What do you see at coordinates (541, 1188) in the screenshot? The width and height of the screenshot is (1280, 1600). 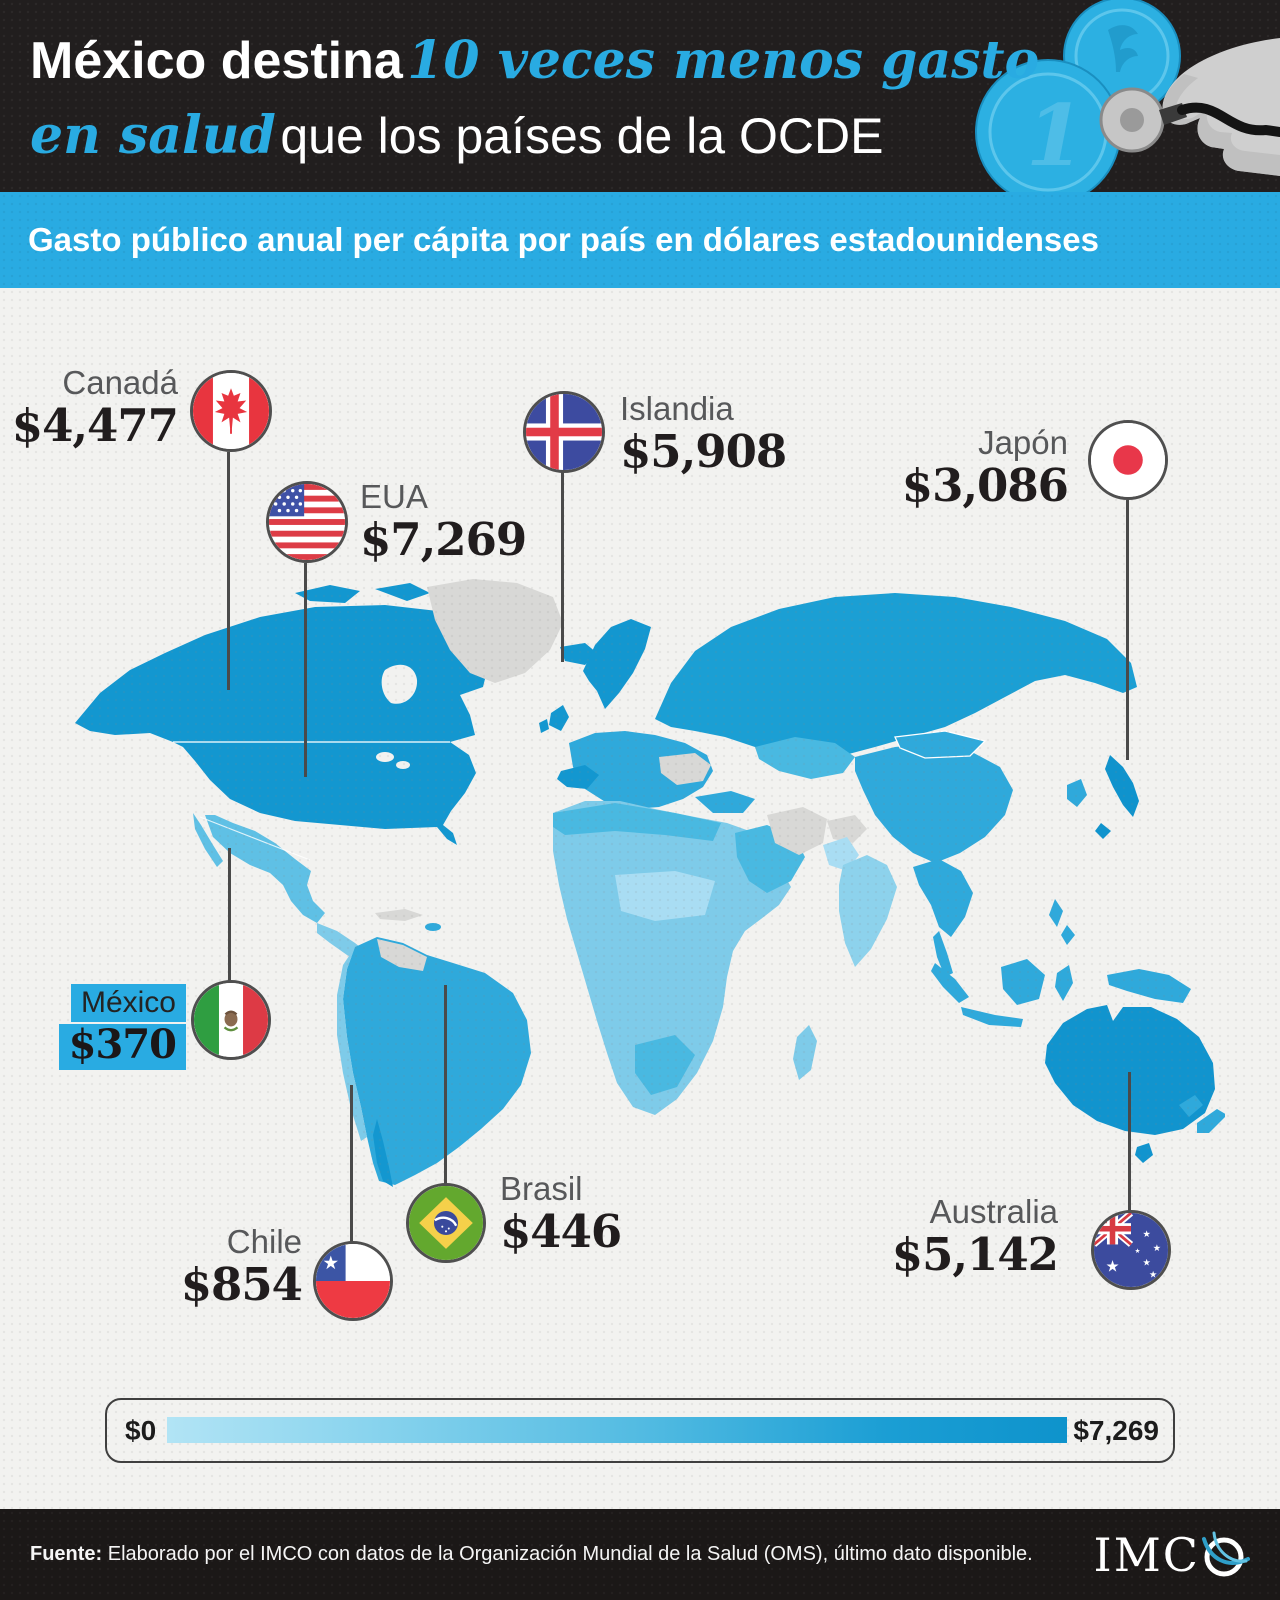 I see `country-name: Brasil` at bounding box center [541, 1188].